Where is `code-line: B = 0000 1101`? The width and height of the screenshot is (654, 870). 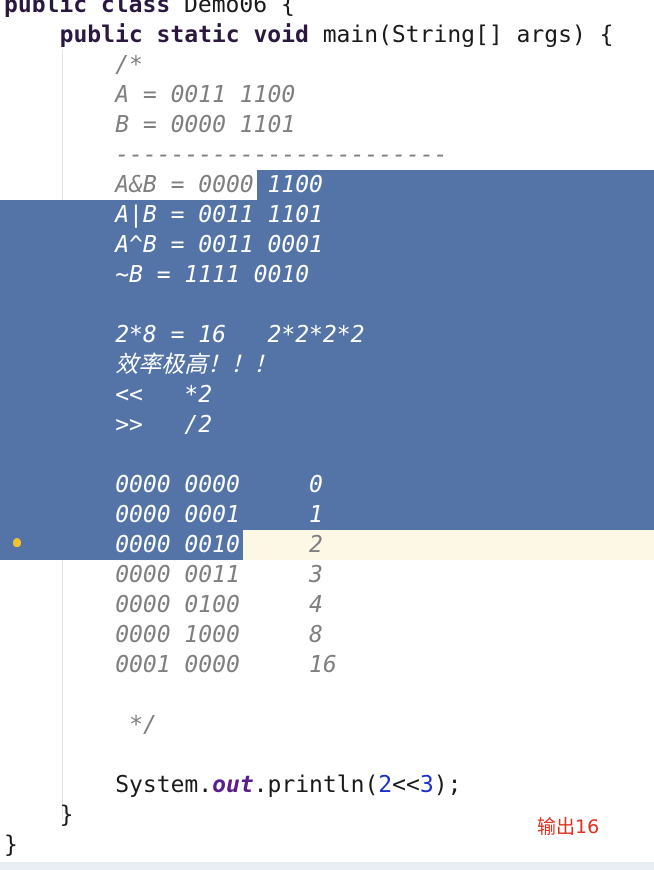
code-line: B = 0000 1101 is located at coordinates (205, 125).